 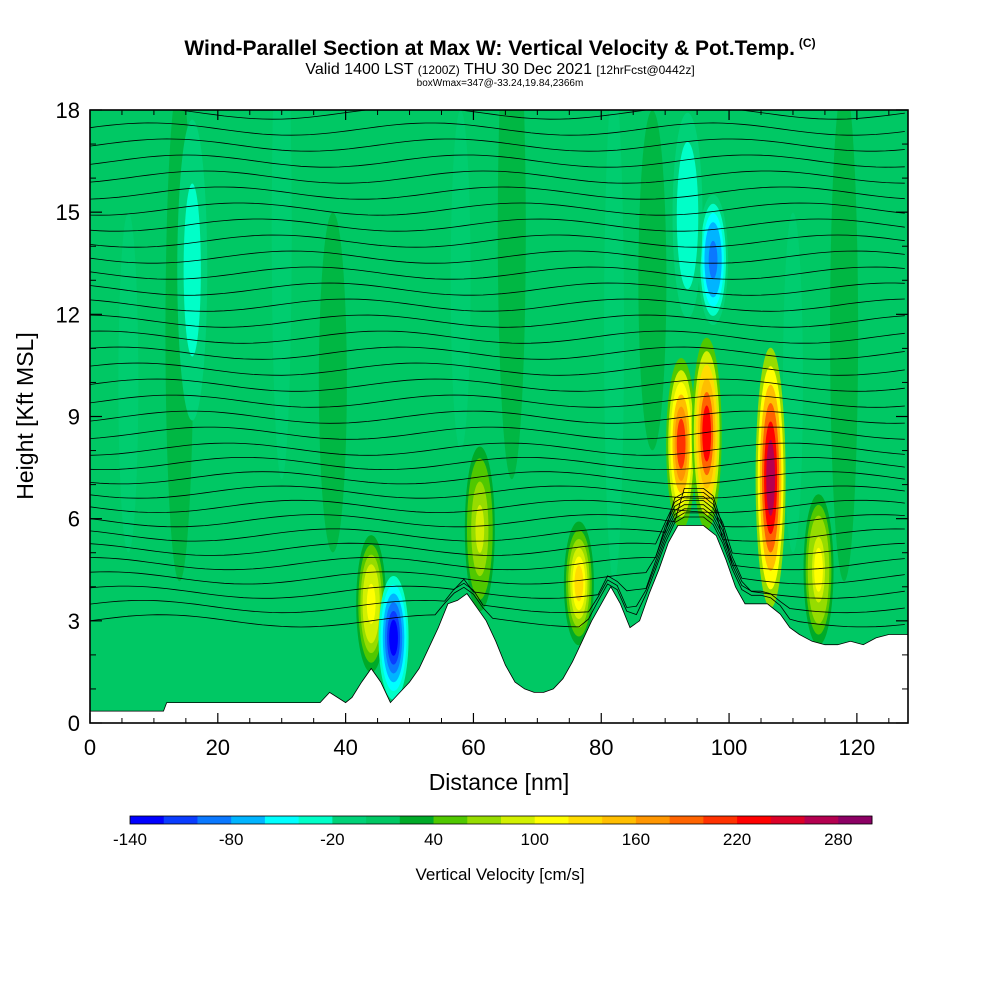 What do you see at coordinates (433, 839) in the screenshot?
I see `colorbar-tick-label: 40` at bounding box center [433, 839].